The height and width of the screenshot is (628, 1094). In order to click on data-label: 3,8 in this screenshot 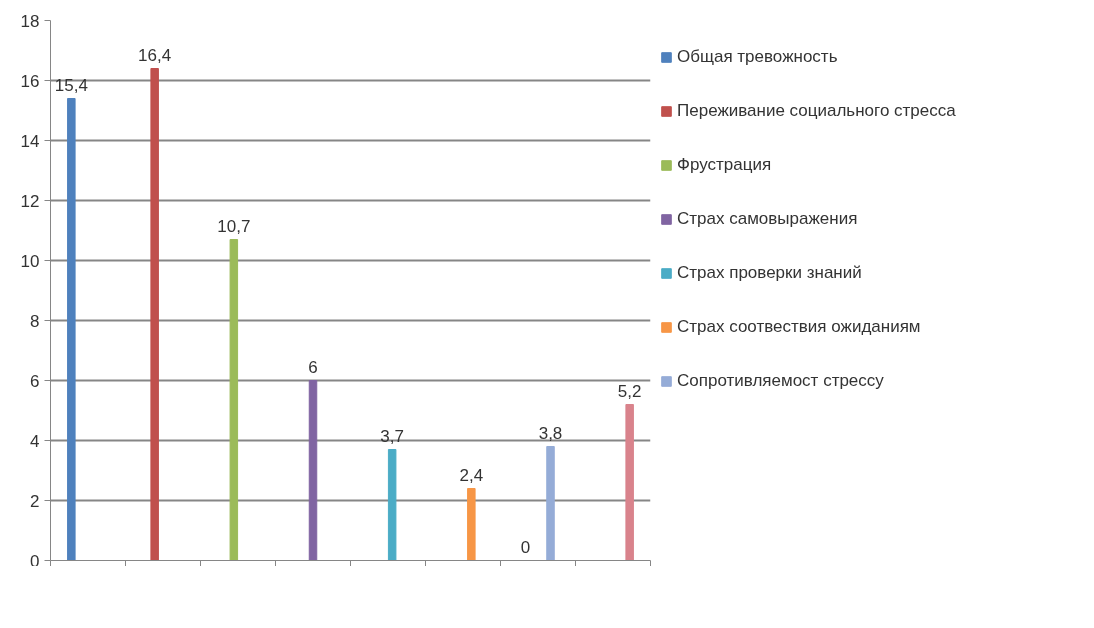, I will do `click(550, 433)`.